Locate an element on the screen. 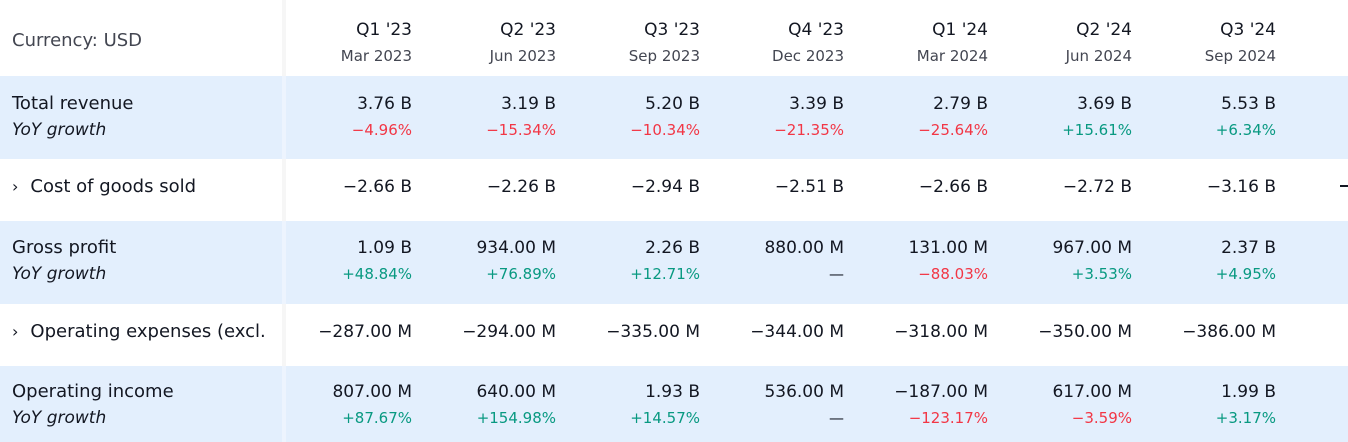 The width and height of the screenshot is (1348, 442). growth-value: −123.17% is located at coordinates (948, 418).